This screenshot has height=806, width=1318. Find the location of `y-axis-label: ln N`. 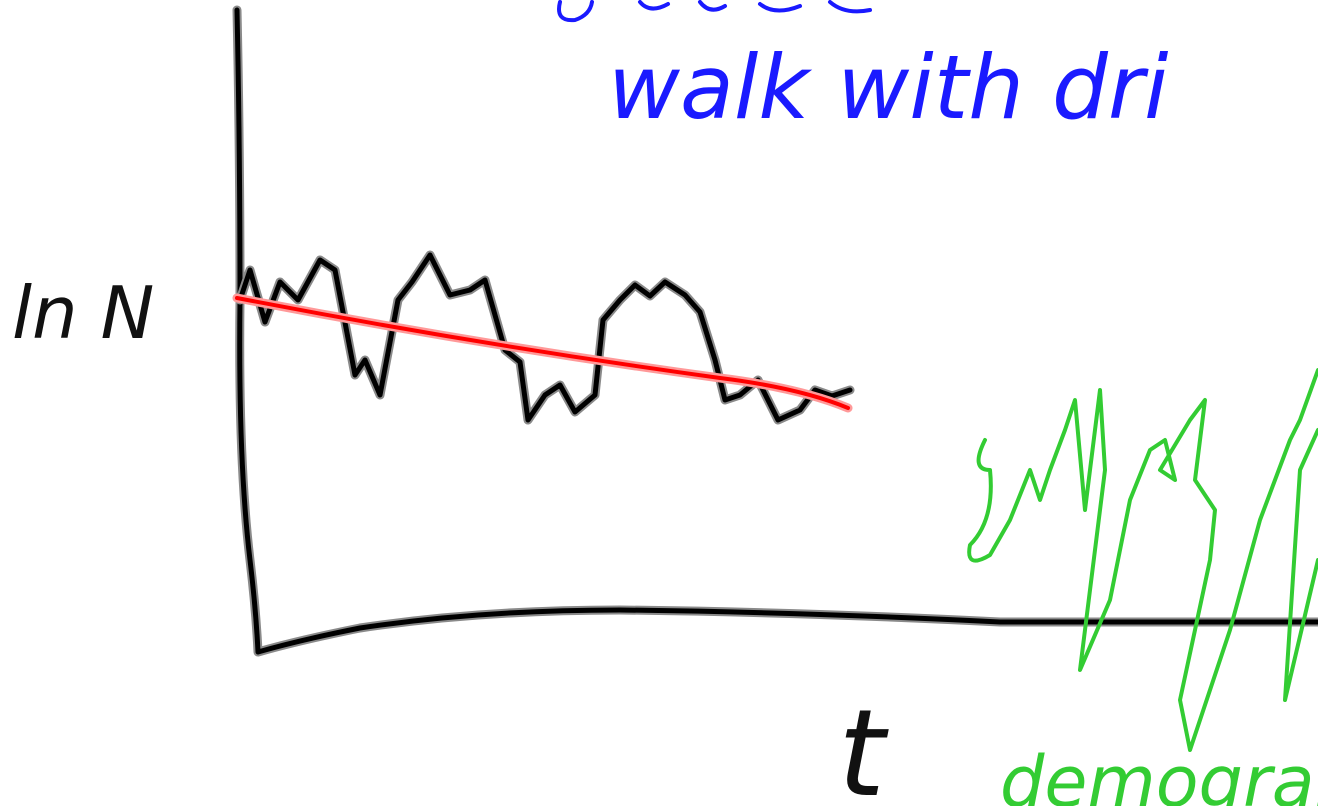

y-axis-label: ln N is located at coordinates (83, 313).